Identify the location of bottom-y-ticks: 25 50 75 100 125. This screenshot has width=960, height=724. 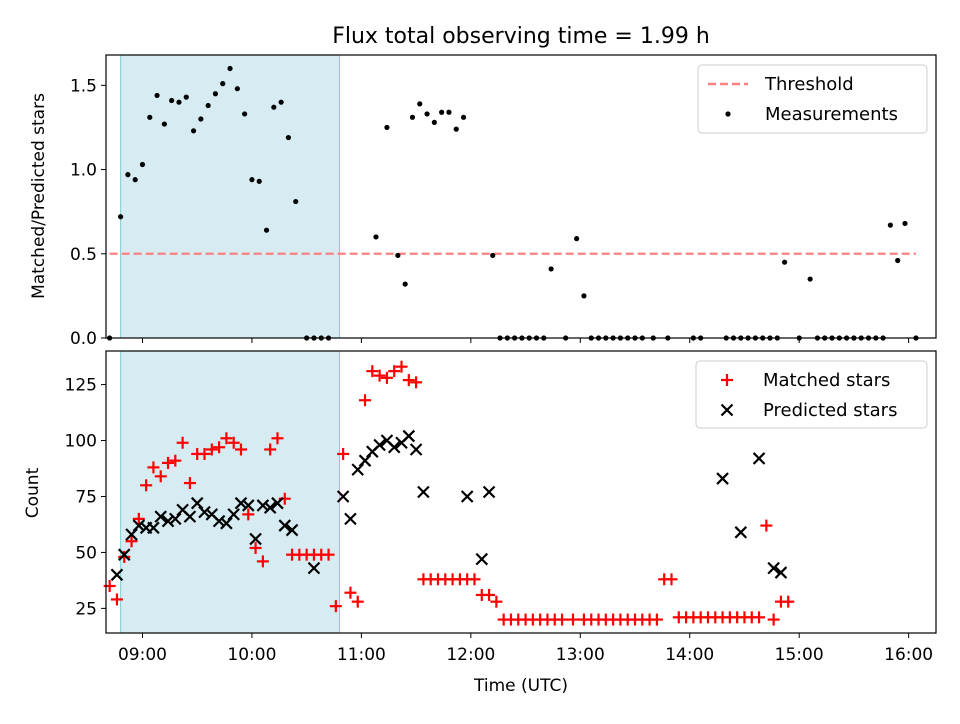
(85, 497).